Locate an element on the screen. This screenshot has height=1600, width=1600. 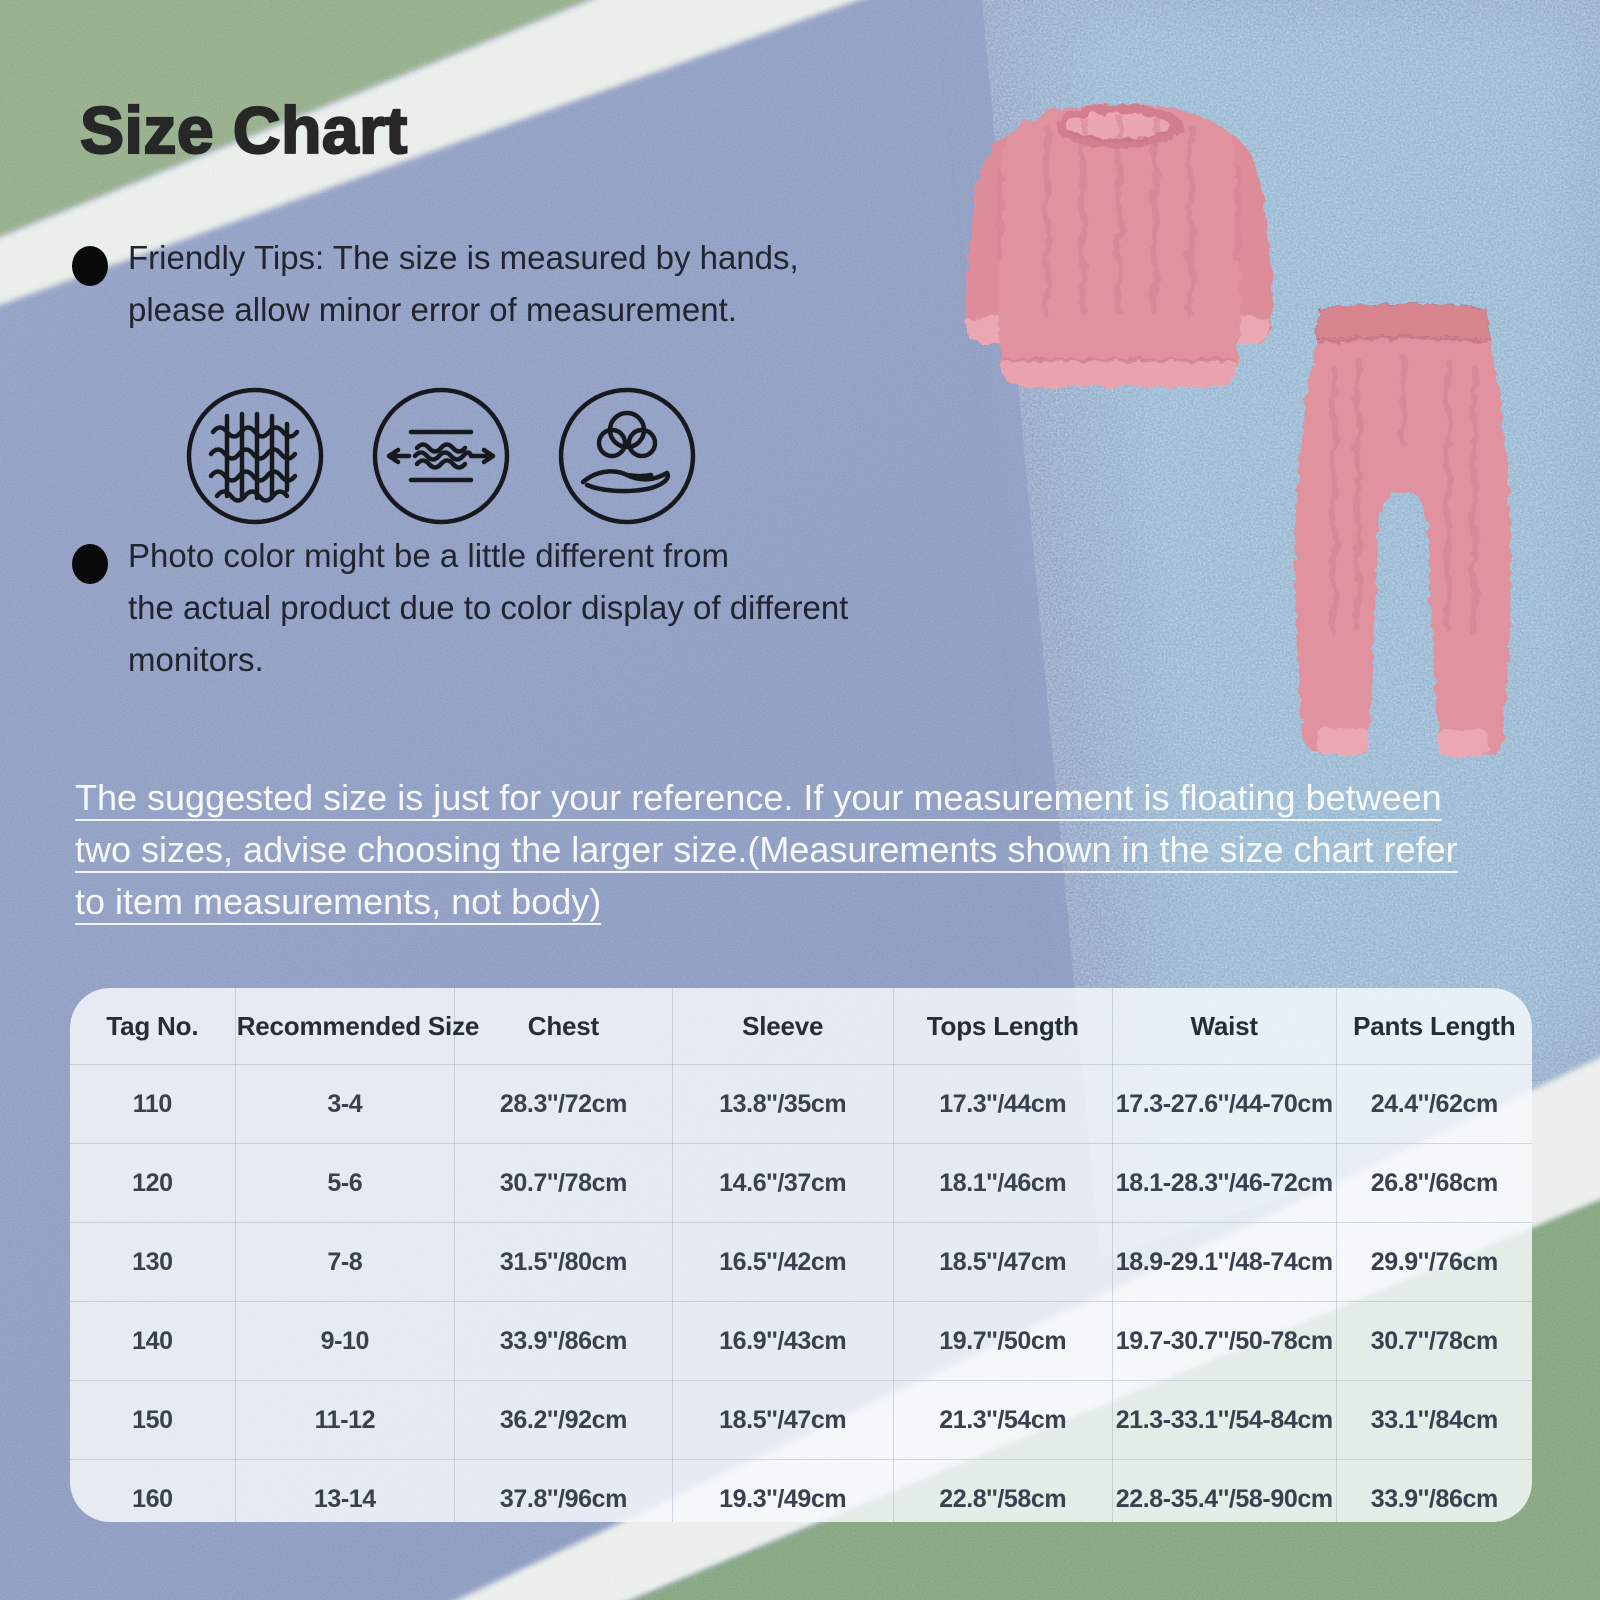
header-pants-length: Pants Length is located at coordinates (1433, 1026).